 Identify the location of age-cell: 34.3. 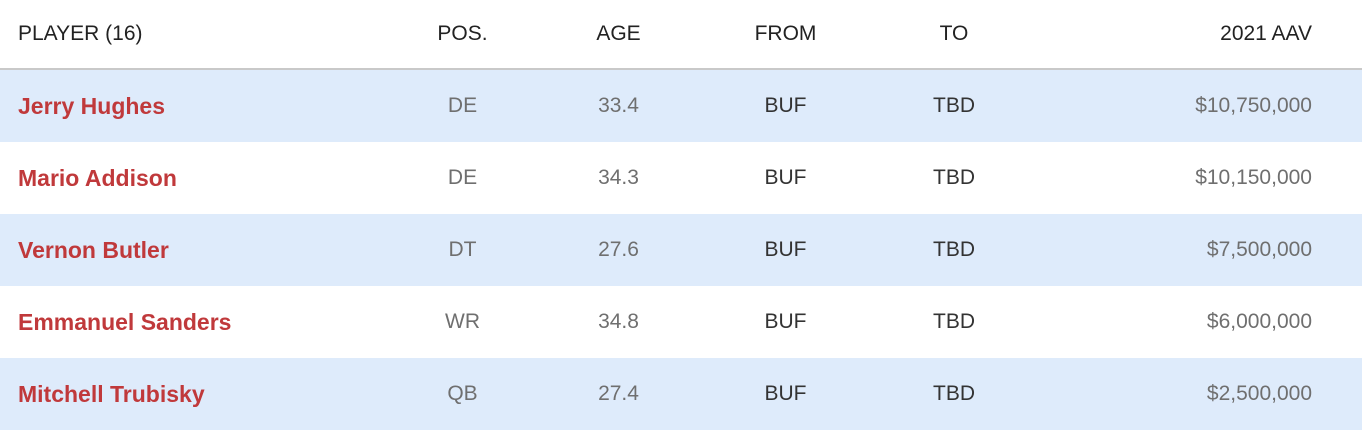
(618, 177).